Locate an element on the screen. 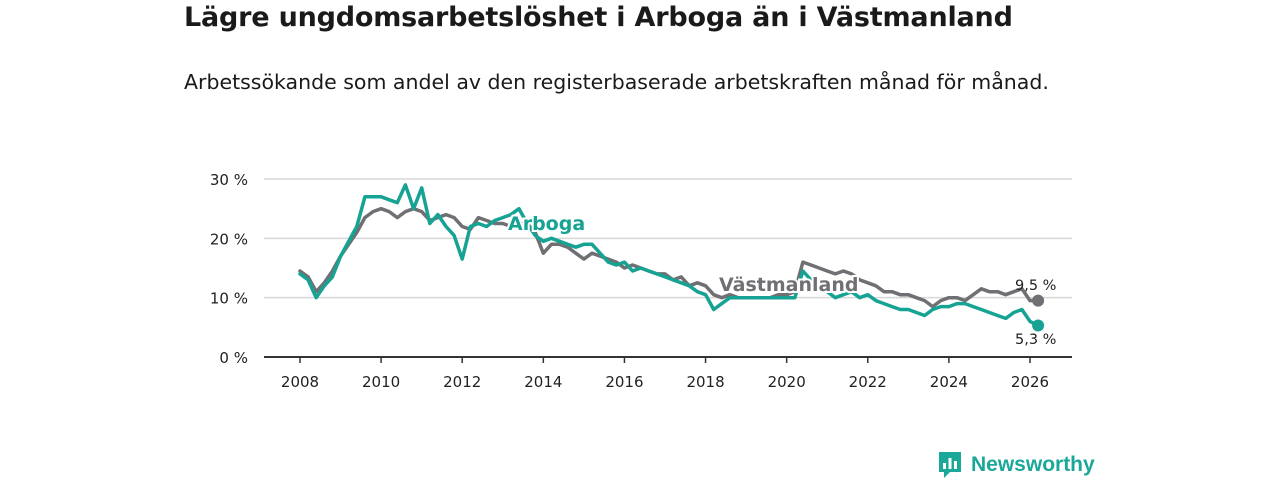  series-labels: Västmanland Arboga 9,5 % 5,3 % is located at coordinates (781, 279).